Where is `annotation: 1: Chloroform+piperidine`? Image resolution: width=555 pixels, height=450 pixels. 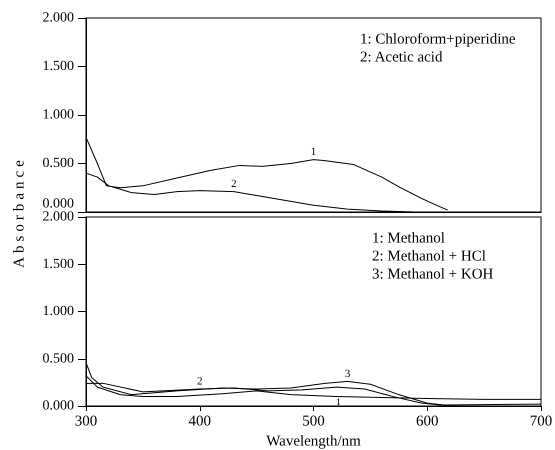 annotation: 1: Chloroform+piperidine is located at coordinates (438, 40).